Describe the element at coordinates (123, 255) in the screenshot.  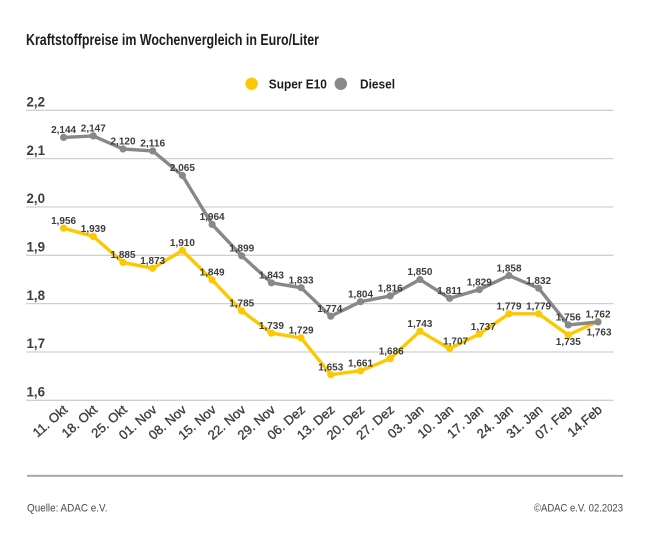
I see `svg-text: 1,885` at that location.